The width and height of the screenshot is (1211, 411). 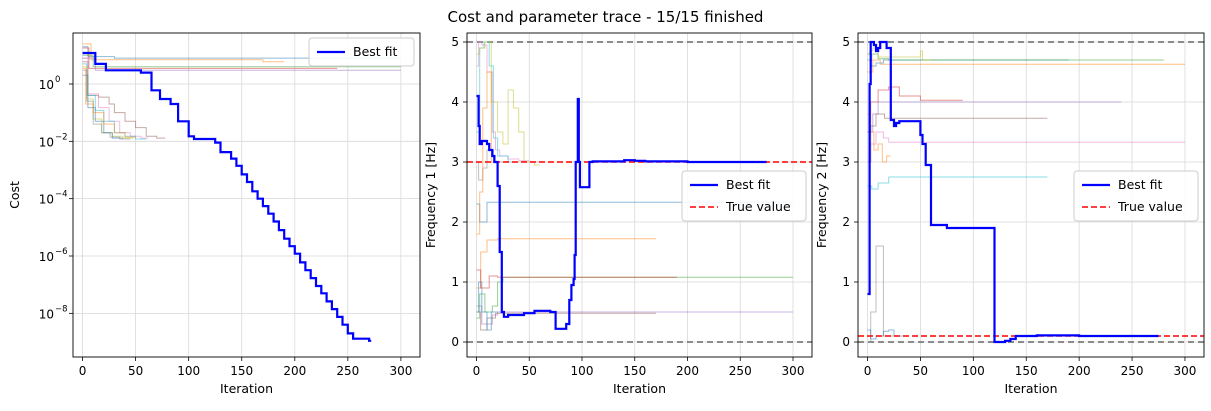 What do you see at coordinates (61, 252) in the screenshot?
I see `y-tick-exponent: −6` at bounding box center [61, 252].